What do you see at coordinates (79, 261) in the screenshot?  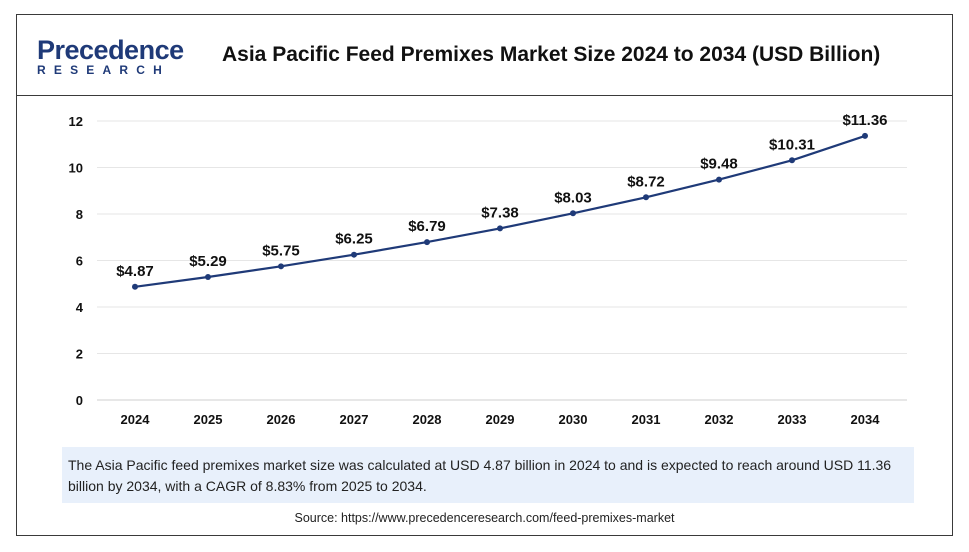 I see `y-tick-label: 6` at bounding box center [79, 261].